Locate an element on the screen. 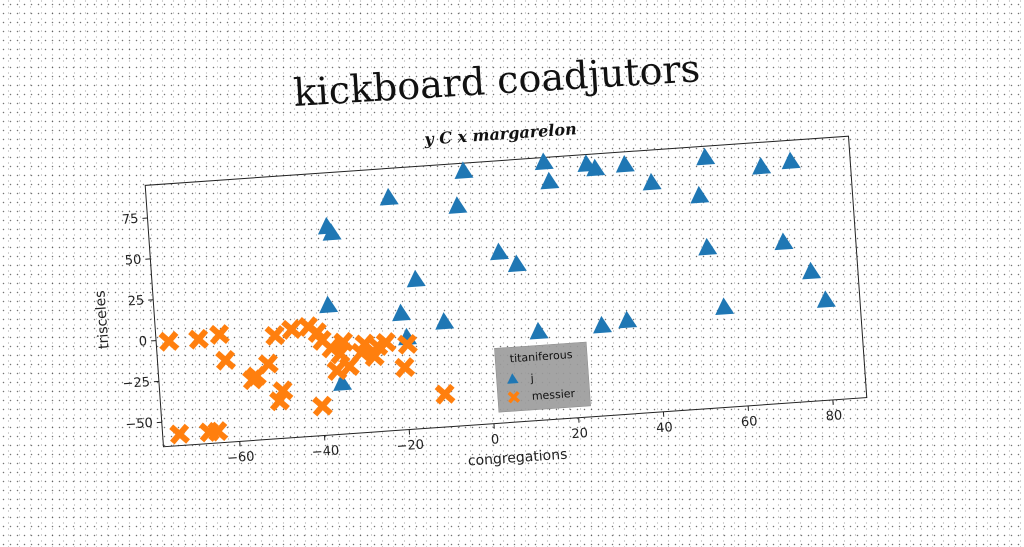 The height and width of the screenshot is (547, 1024). x-tick-label: −40 is located at coordinates (325, 452).